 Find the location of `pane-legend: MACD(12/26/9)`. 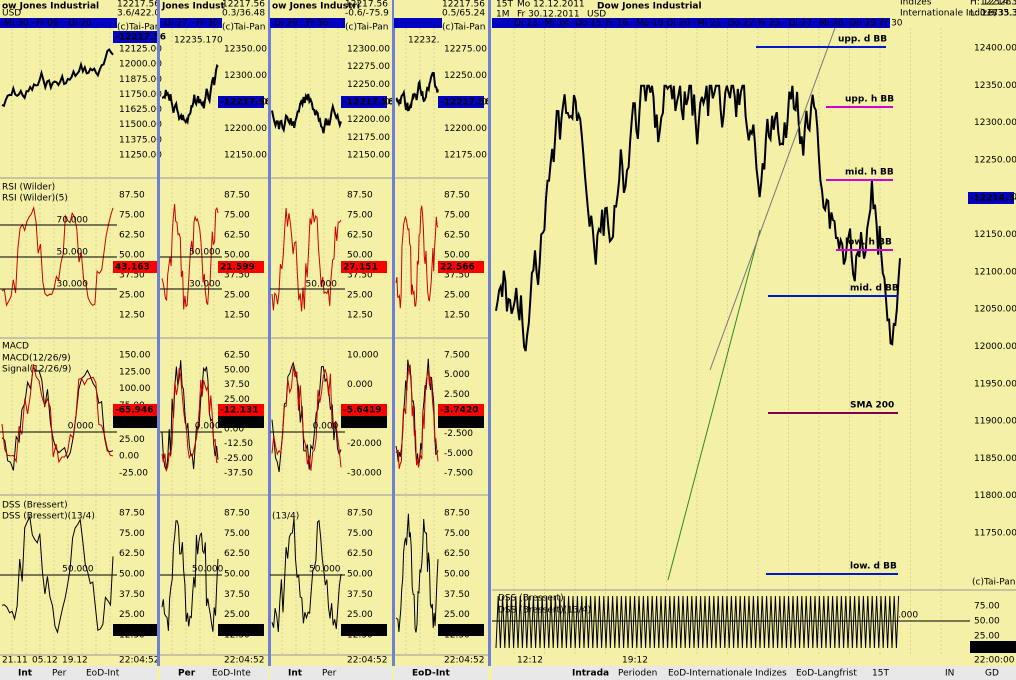

pane-legend: MACD(12/26/9) is located at coordinates (36, 359).